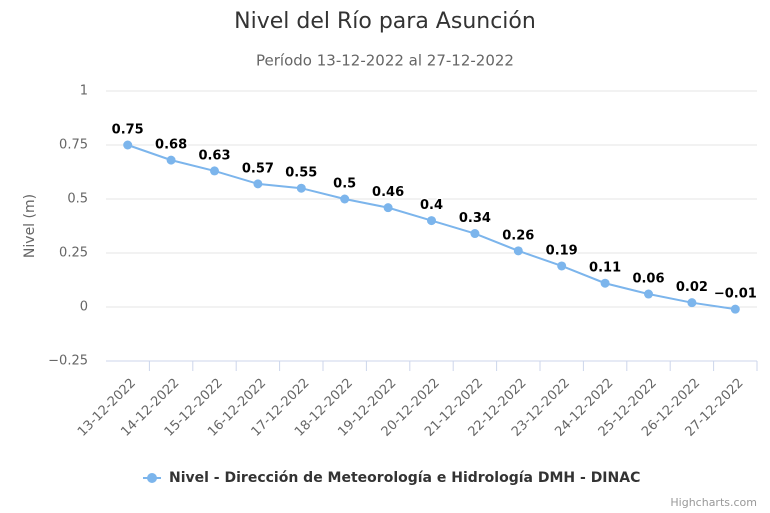  What do you see at coordinates (258, 168) in the screenshot?
I see `data-label: 0.57` at bounding box center [258, 168].